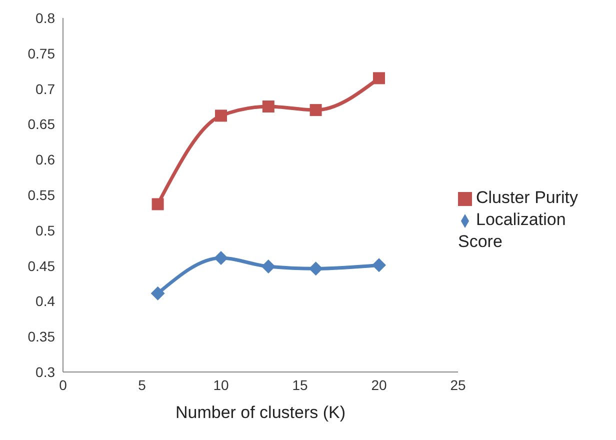  I want to click on y-tick-label: 0.6, so click(46, 160).